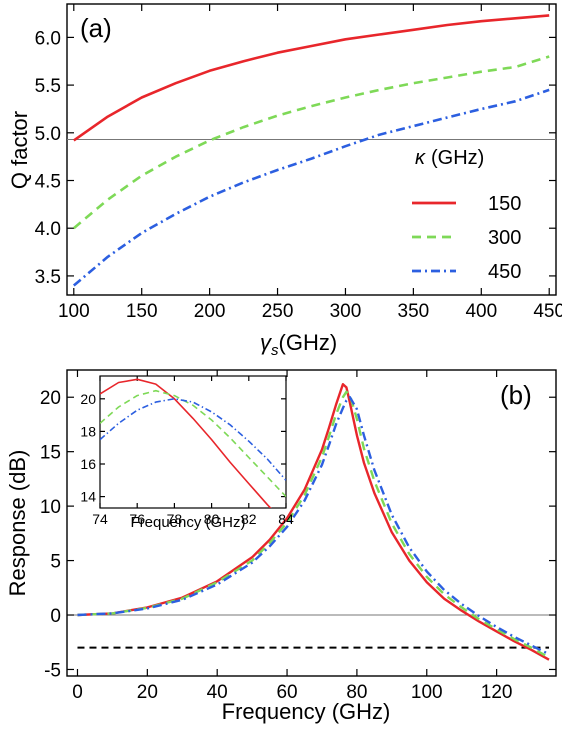  I want to click on legend-title: κ (GHz), so click(449, 158).